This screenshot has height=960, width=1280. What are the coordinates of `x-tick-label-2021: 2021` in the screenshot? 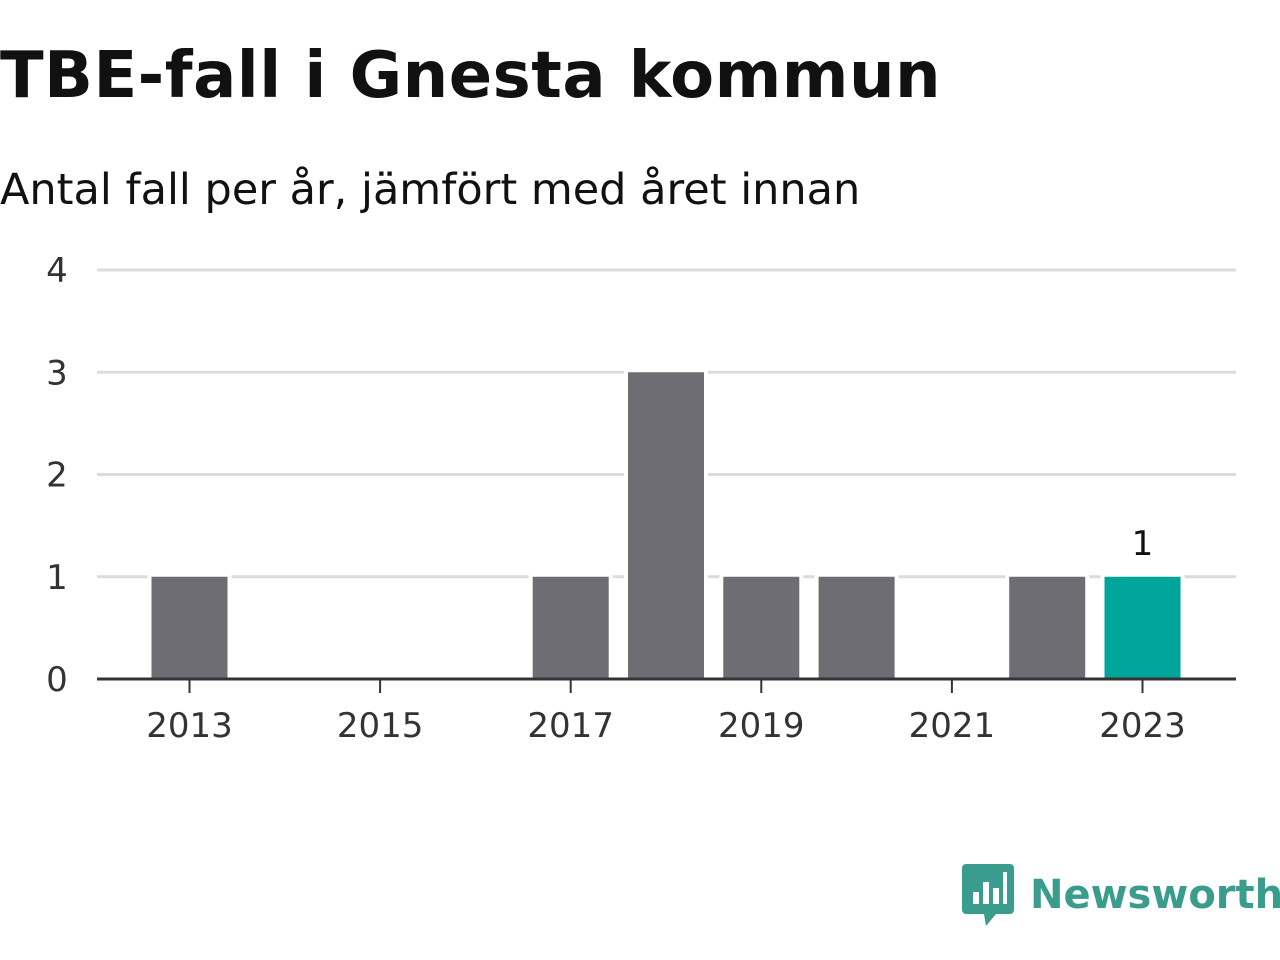 It's located at (952, 726).